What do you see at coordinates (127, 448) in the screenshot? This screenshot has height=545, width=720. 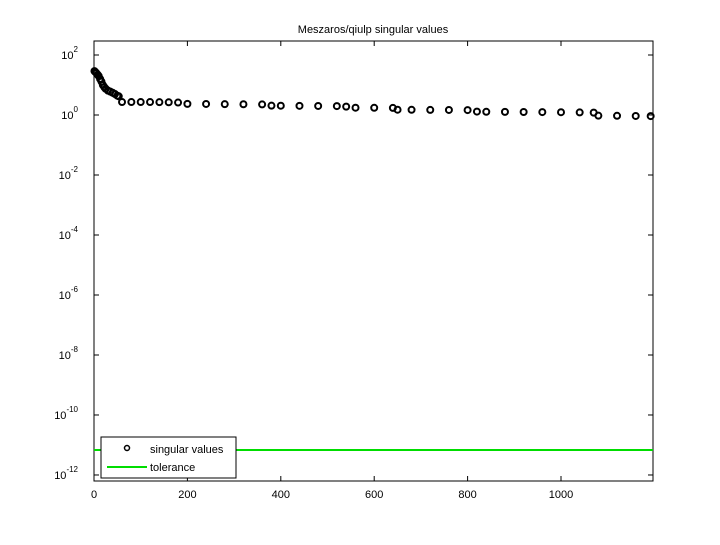 I see `legend-swatch` at bounding box center [127, 448].